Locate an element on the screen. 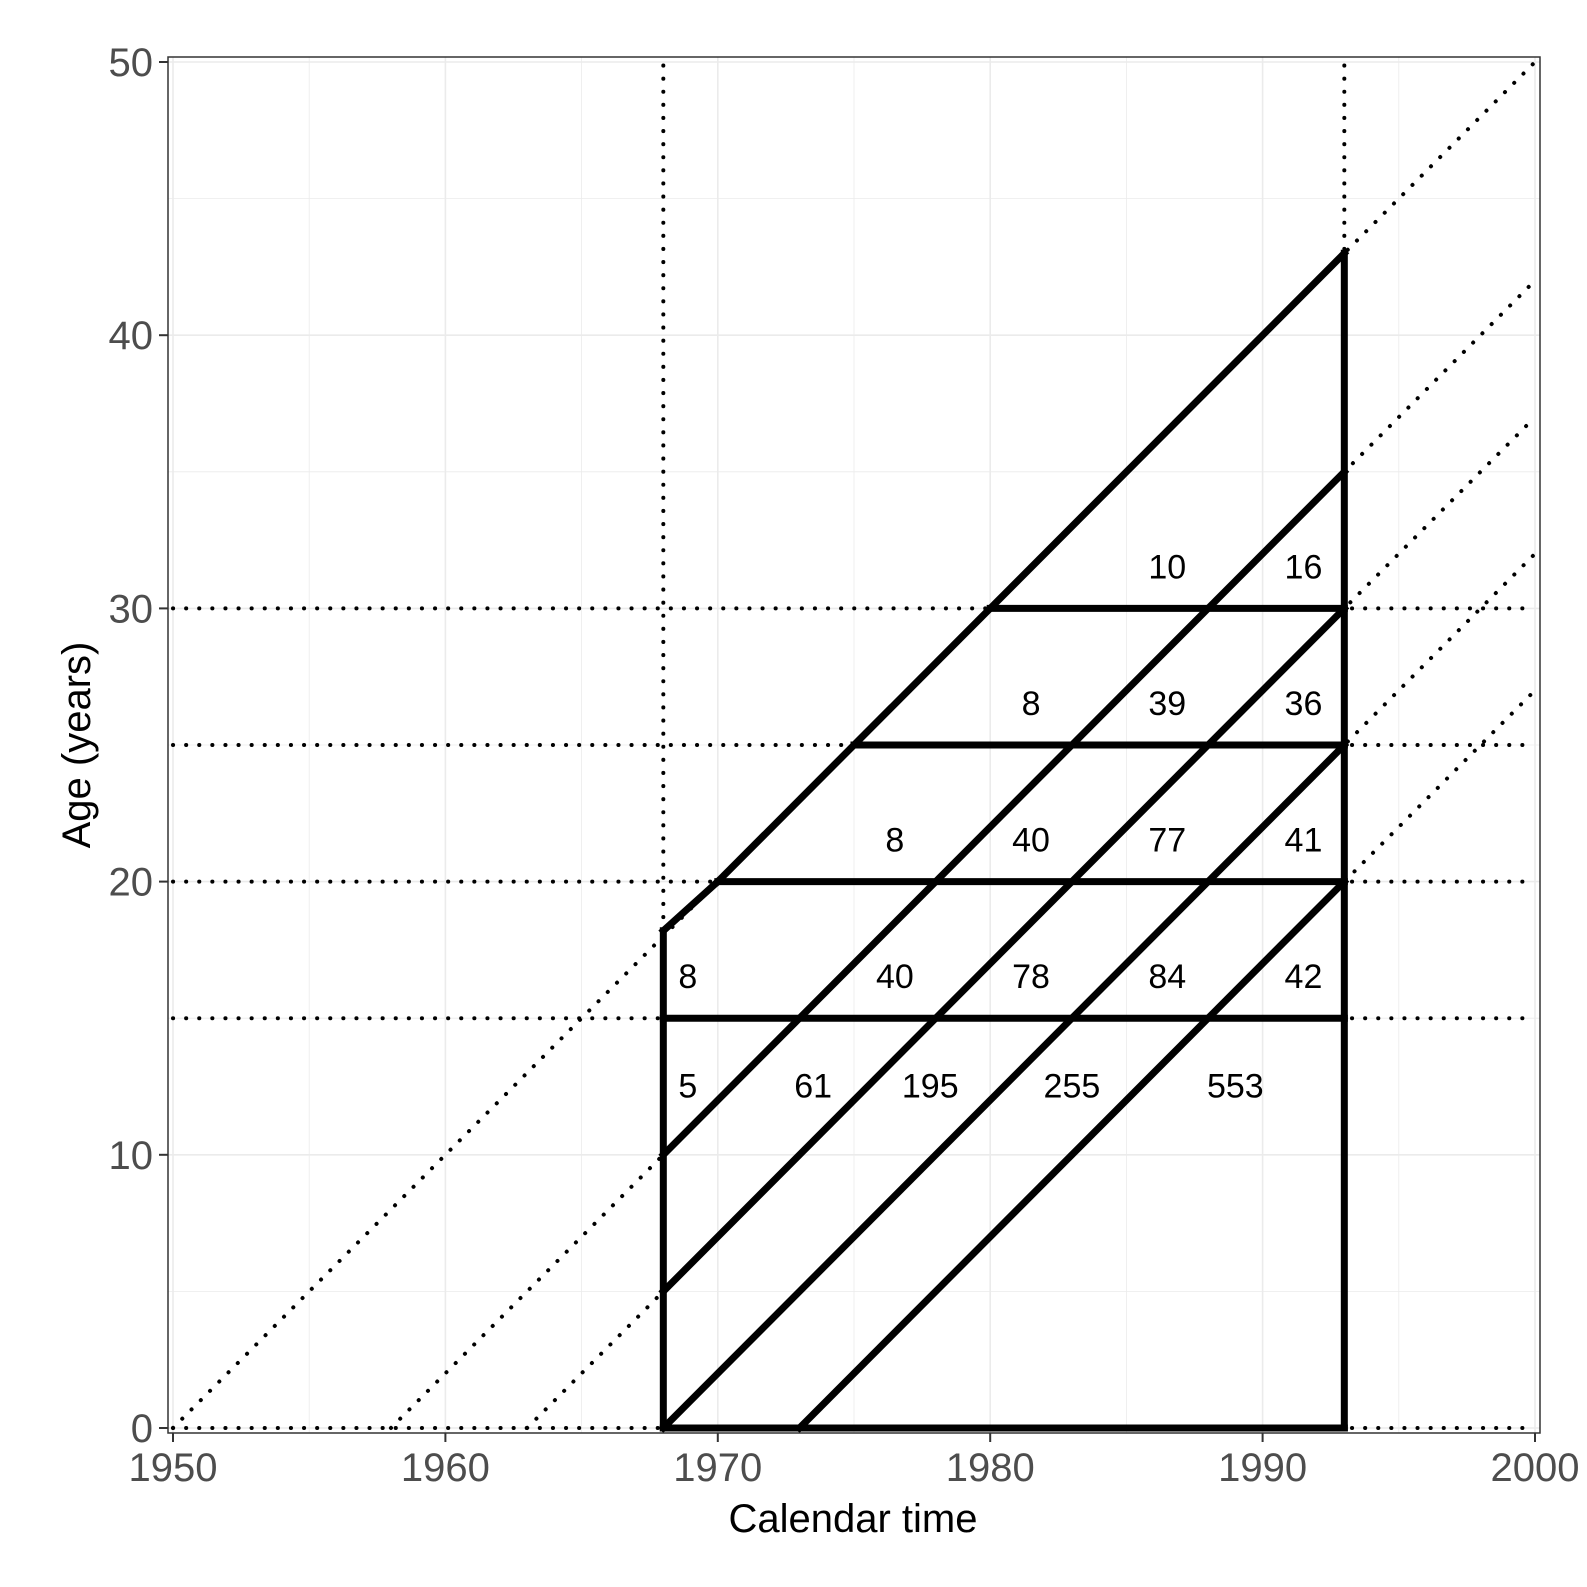 This screenshot has height=1587, width=1587. oldest-cohort-bevel is located at coordinates (690, 906).